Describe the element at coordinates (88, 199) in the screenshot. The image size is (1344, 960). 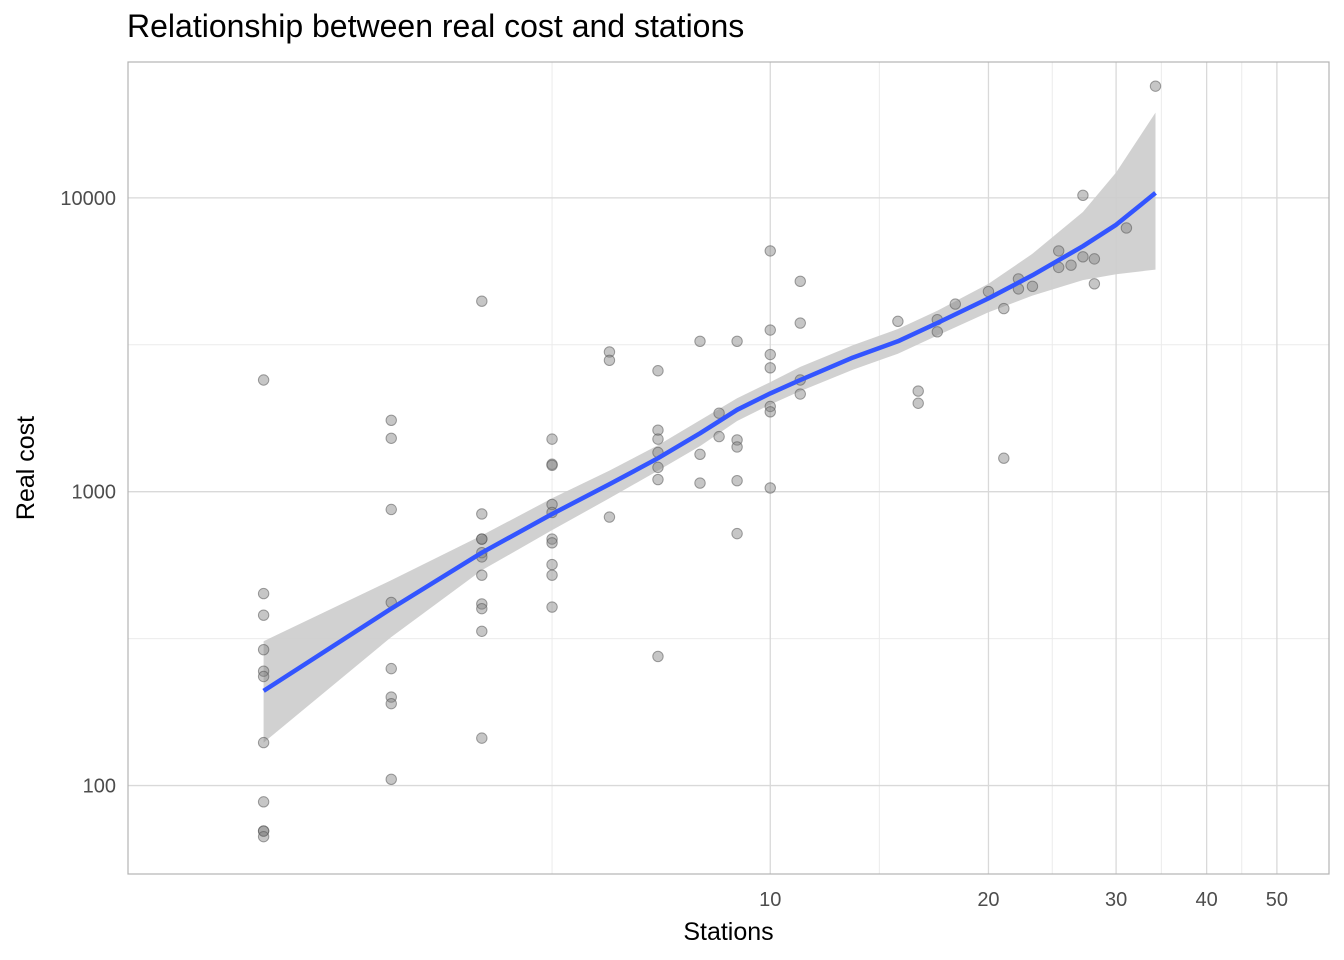
I see `y-tick-label: 10000` at that location.